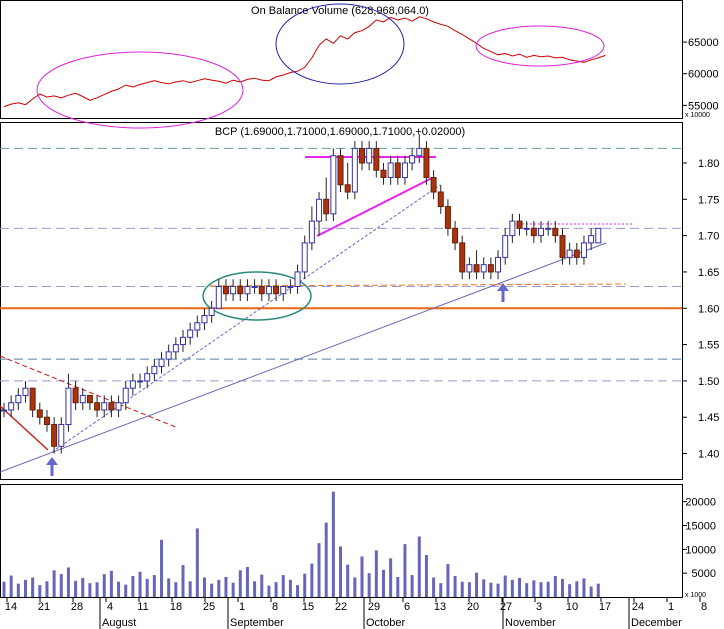  I want to click on obv-unit-label: x 10000, so click(697, 115).